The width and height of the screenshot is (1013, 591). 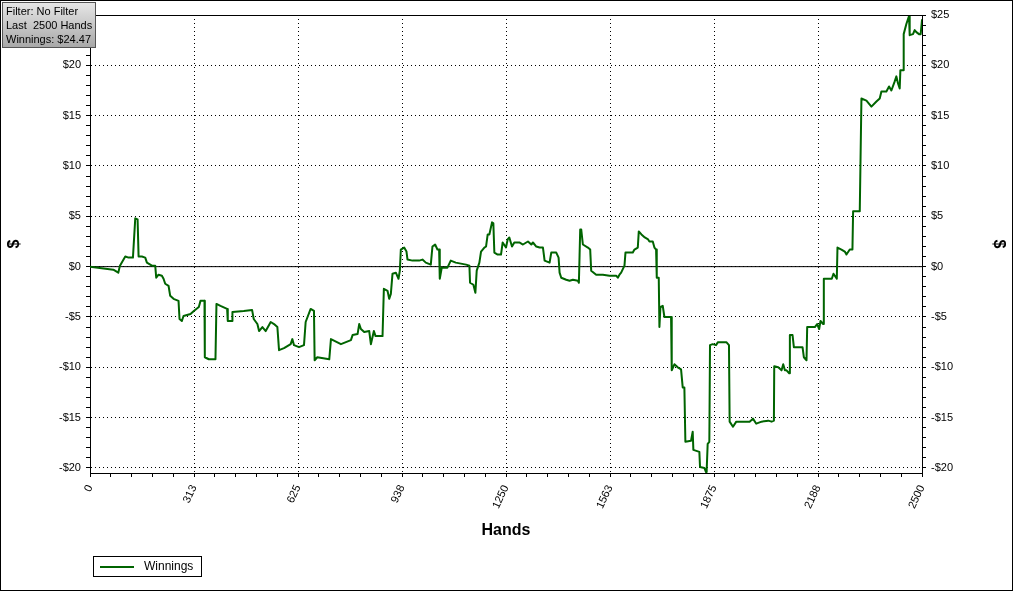 What do you see at coordinates (937, 265) in the screenshot?
I see `y2-tick-label: $0` at bounding box center [937, 265].